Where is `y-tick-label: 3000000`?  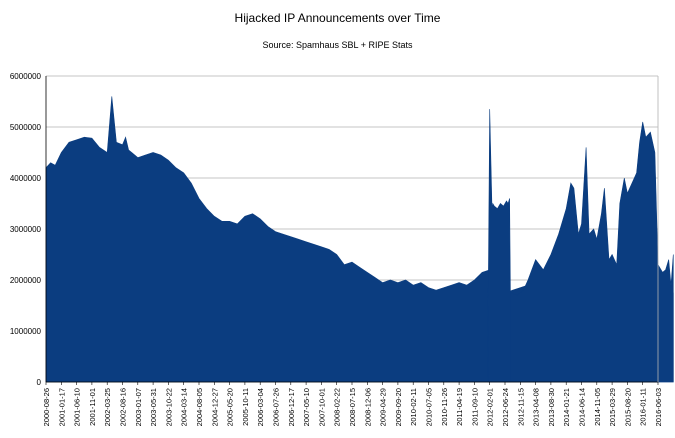 y-tick-label: 3000000 is located at coordinates (26, 229).